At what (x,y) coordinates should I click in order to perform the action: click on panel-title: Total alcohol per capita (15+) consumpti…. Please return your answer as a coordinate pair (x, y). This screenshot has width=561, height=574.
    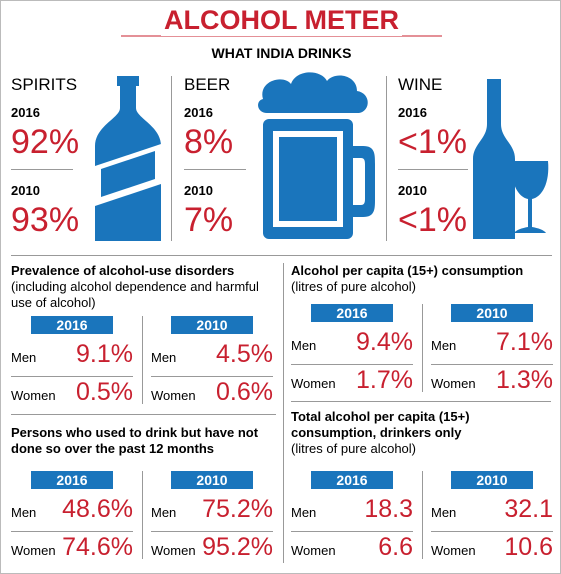
    Looking at the image, I should click on (416, 433).